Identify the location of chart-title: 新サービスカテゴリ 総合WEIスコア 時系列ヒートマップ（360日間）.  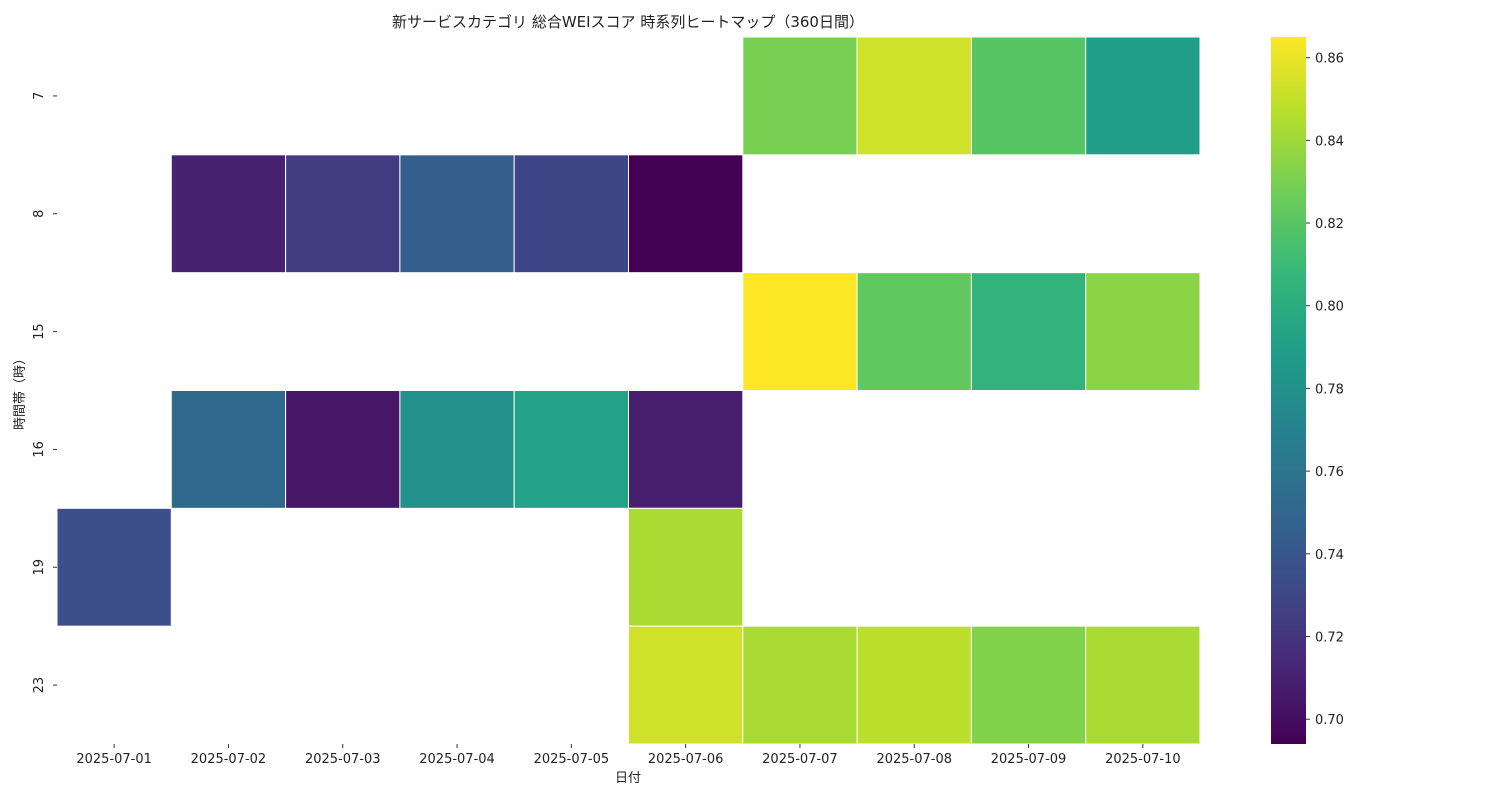
(628, 22).